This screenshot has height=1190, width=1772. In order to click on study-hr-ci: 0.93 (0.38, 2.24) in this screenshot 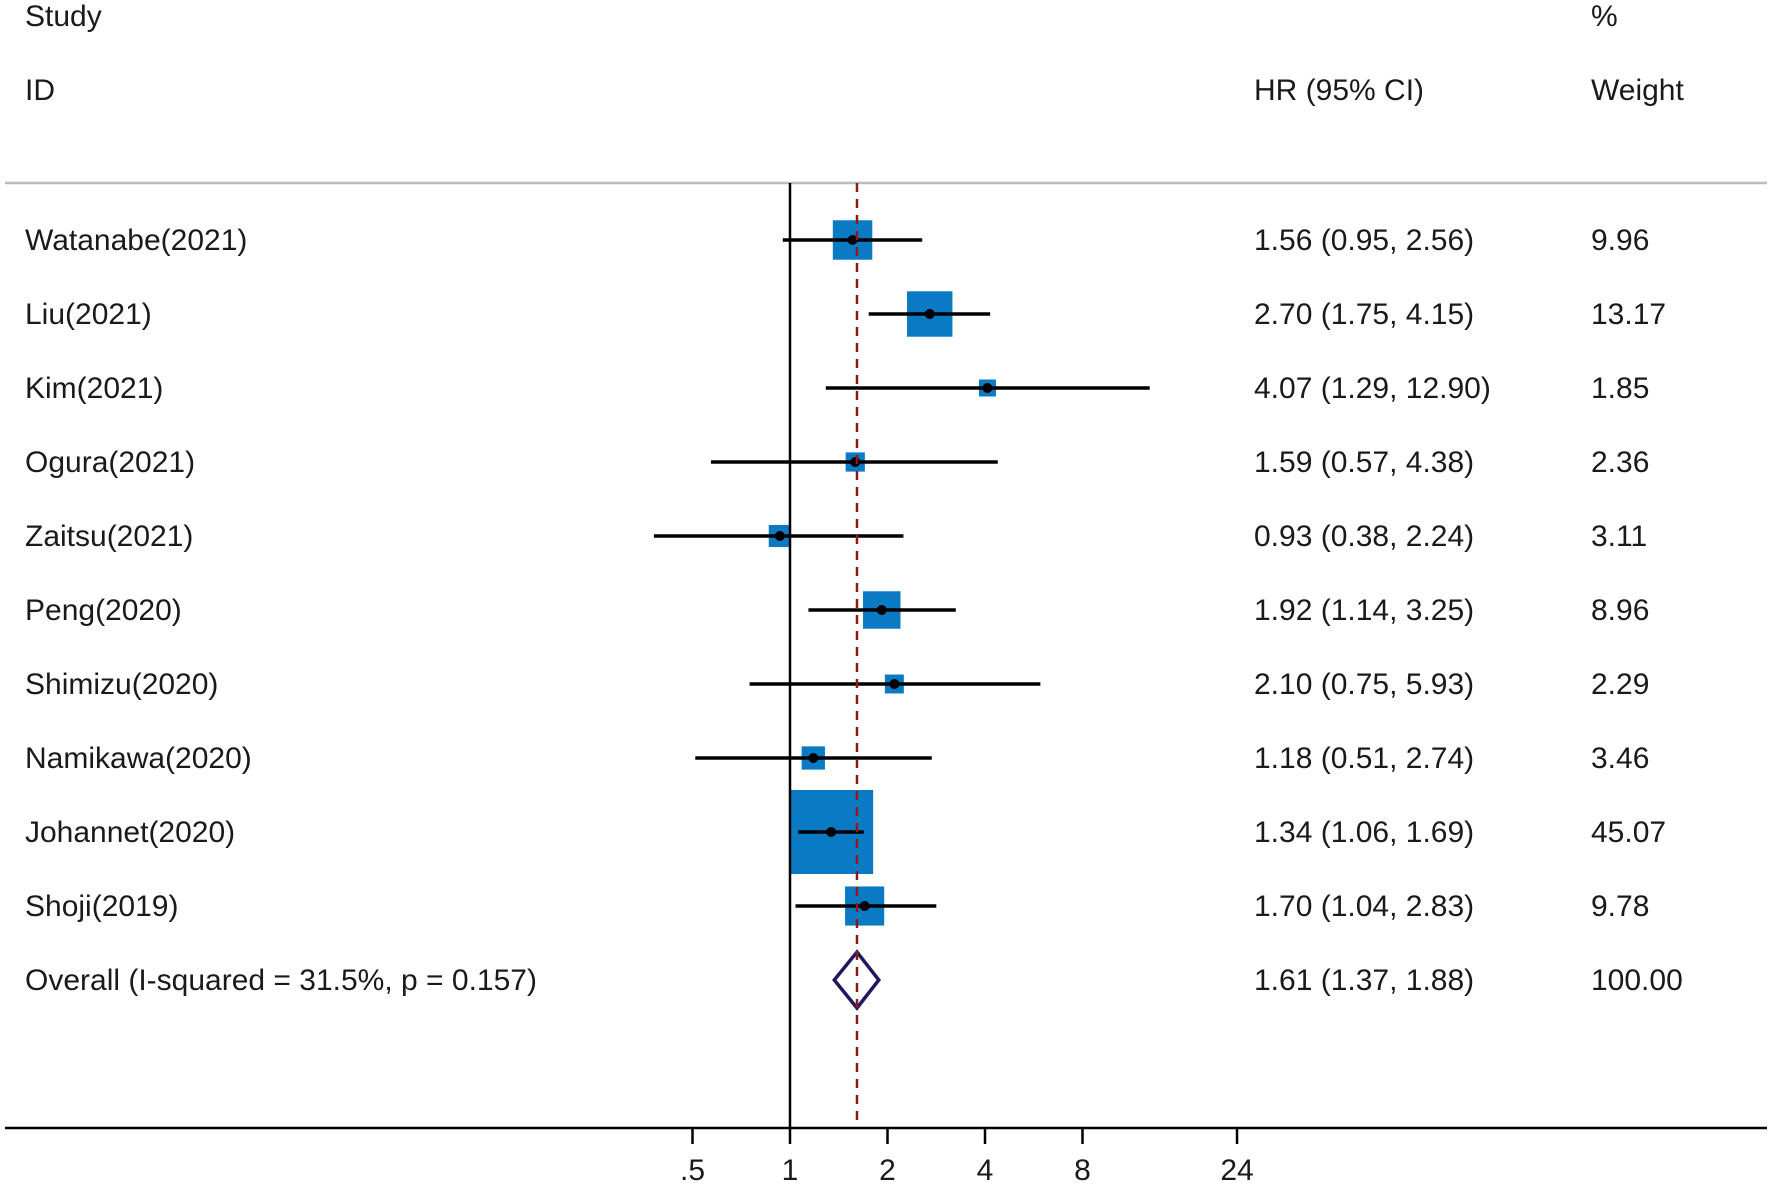, I will do `click(1364, 536)`.